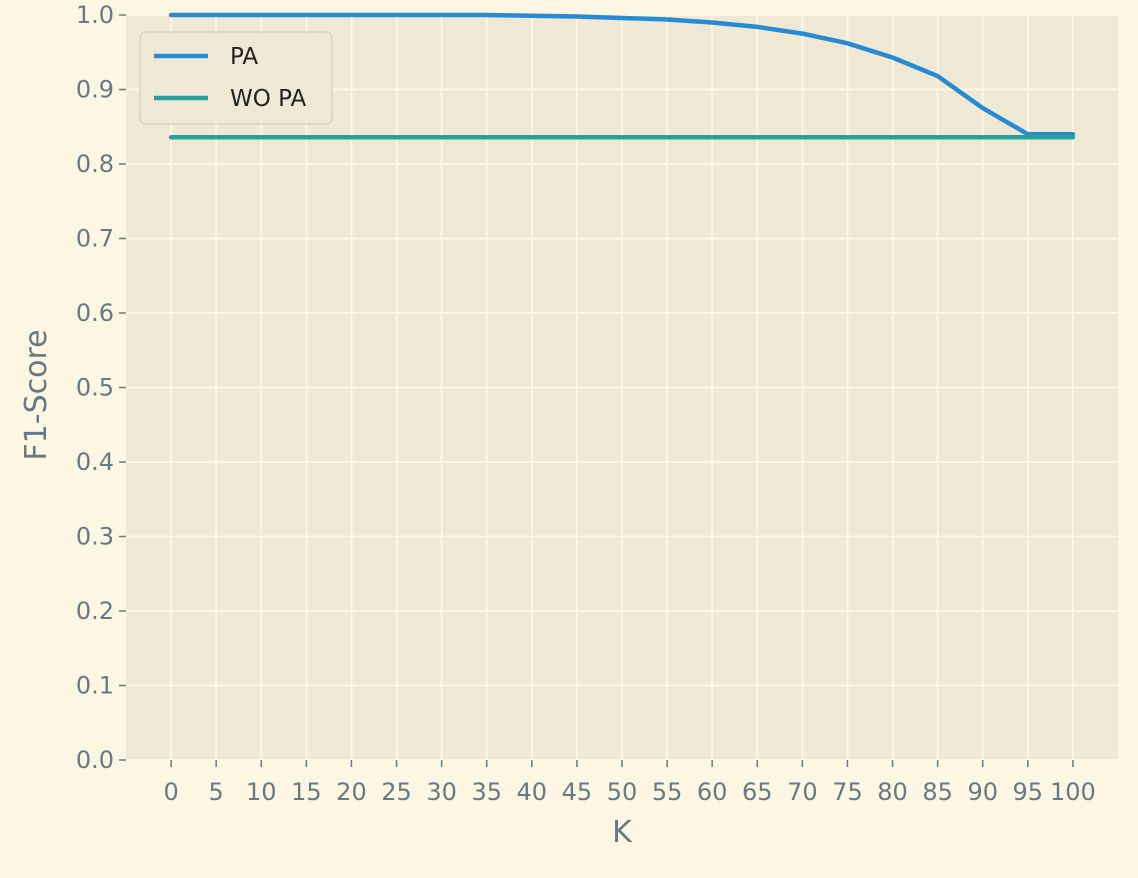  I want to click on x-tick-label: 65, so click(757, 792).